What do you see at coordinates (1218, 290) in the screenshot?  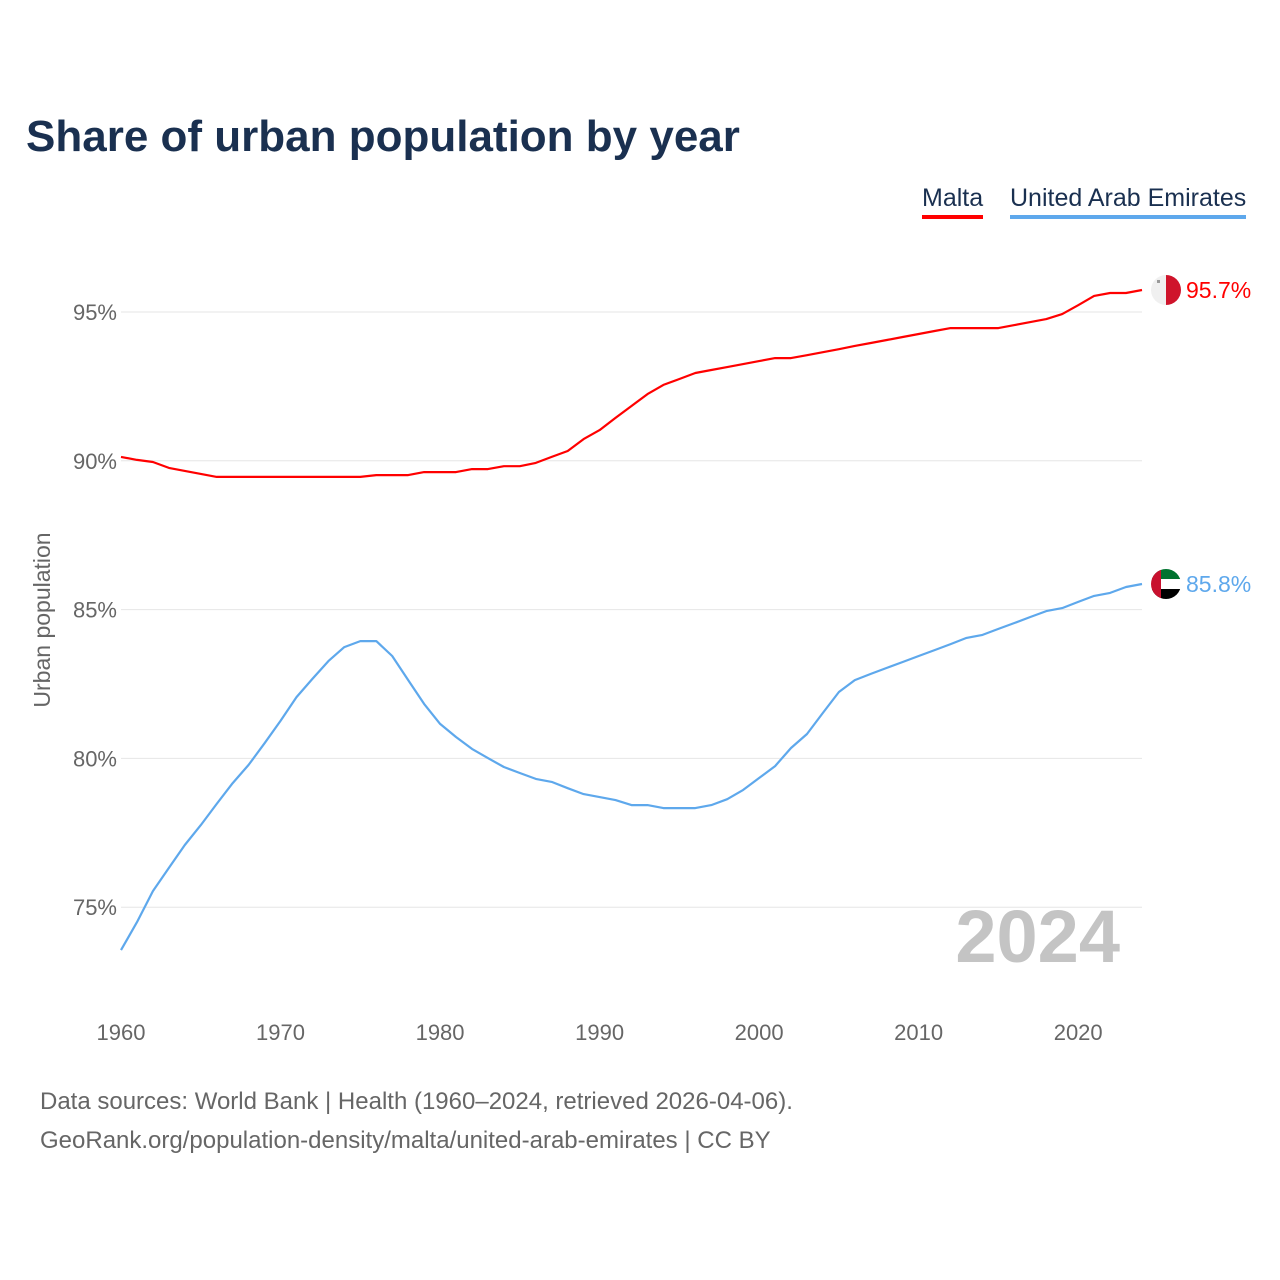 I see `end-value-label: 95.7%` at bounding box center [1218, 290].